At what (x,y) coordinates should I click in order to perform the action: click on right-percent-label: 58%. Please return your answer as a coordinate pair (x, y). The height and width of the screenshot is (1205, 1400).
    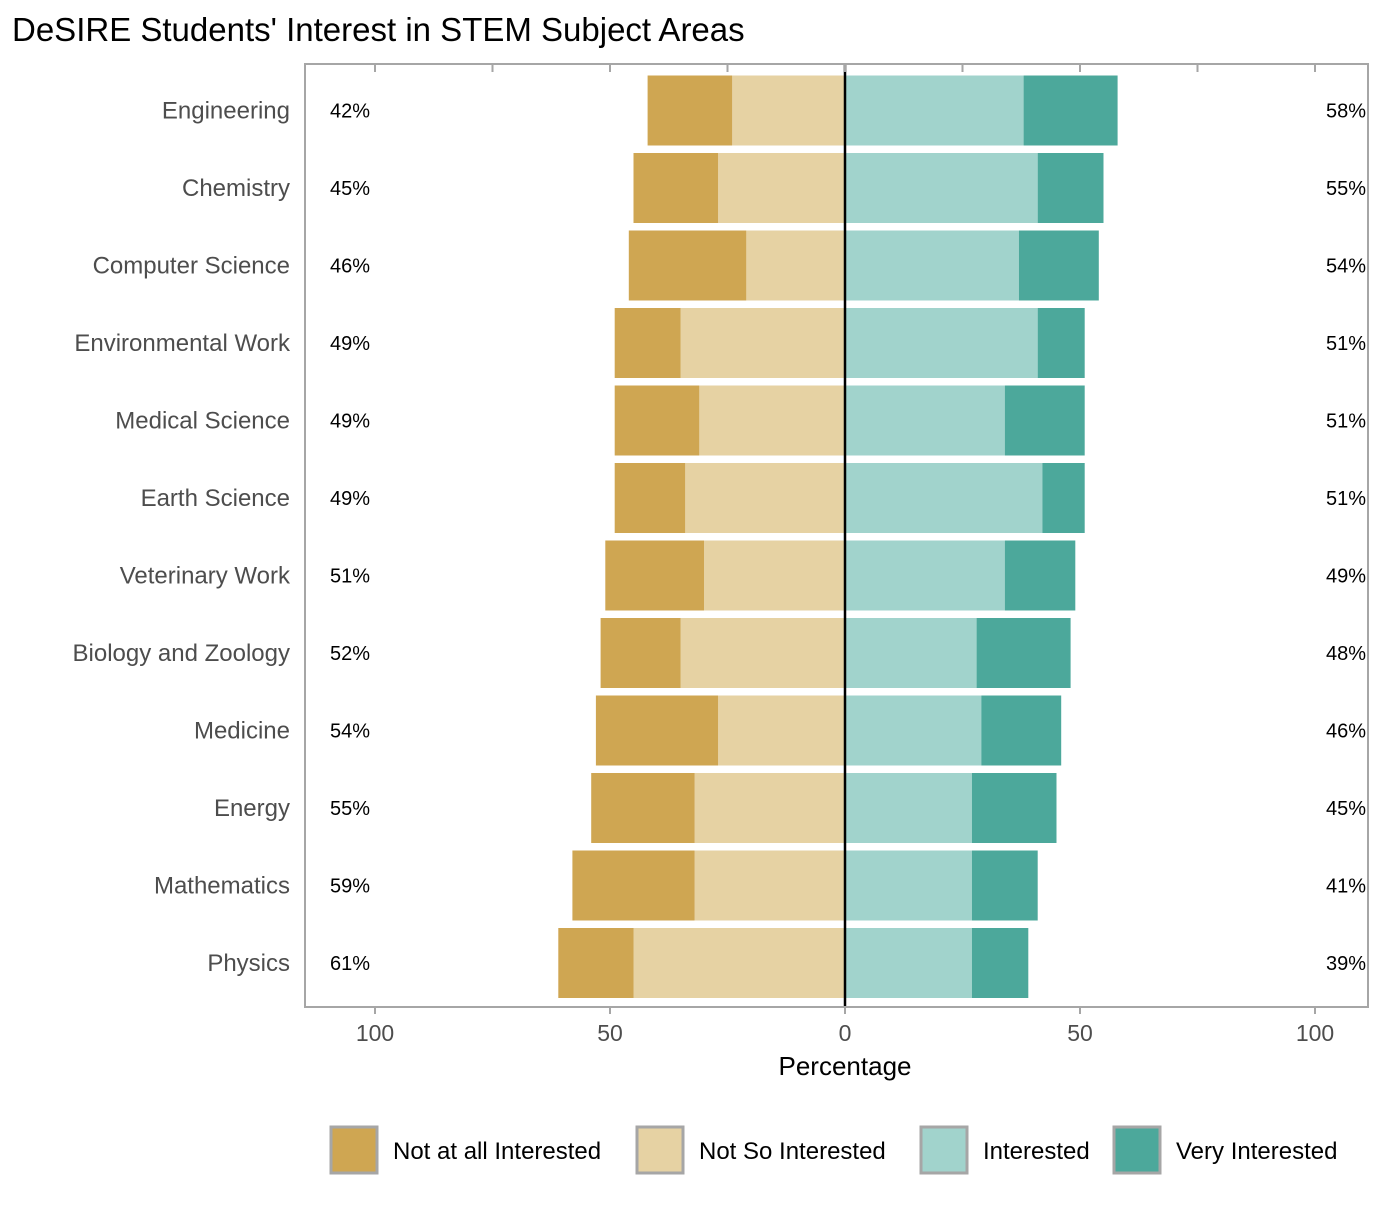
    Looking at the image, I should click on (1346, 112).